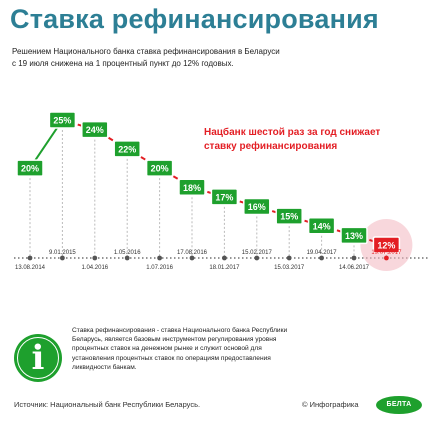  I want to click on belta-logo: БЕЛТА, so click(399, 405).